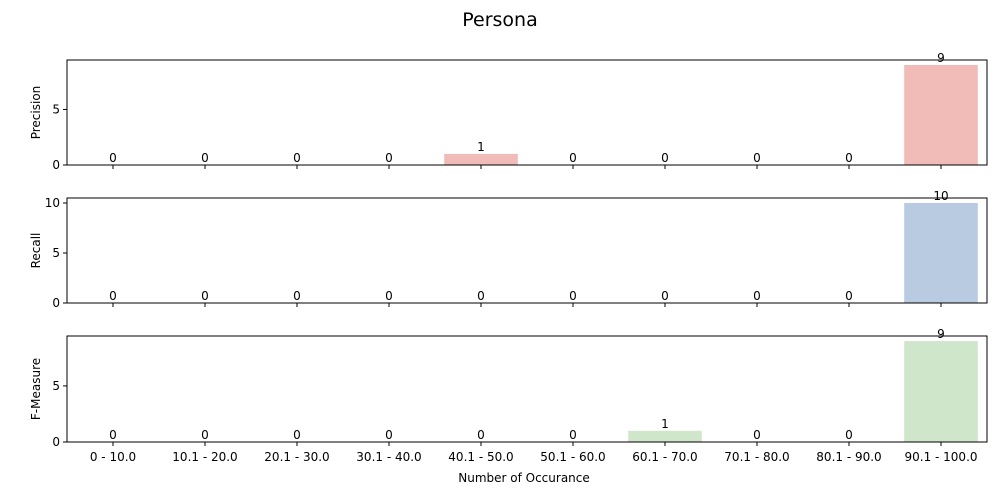 Image resolution: width=1000 pixels, height=500 pixels. I want to click on y-axis-label: F-Measure, so click(36, 389).